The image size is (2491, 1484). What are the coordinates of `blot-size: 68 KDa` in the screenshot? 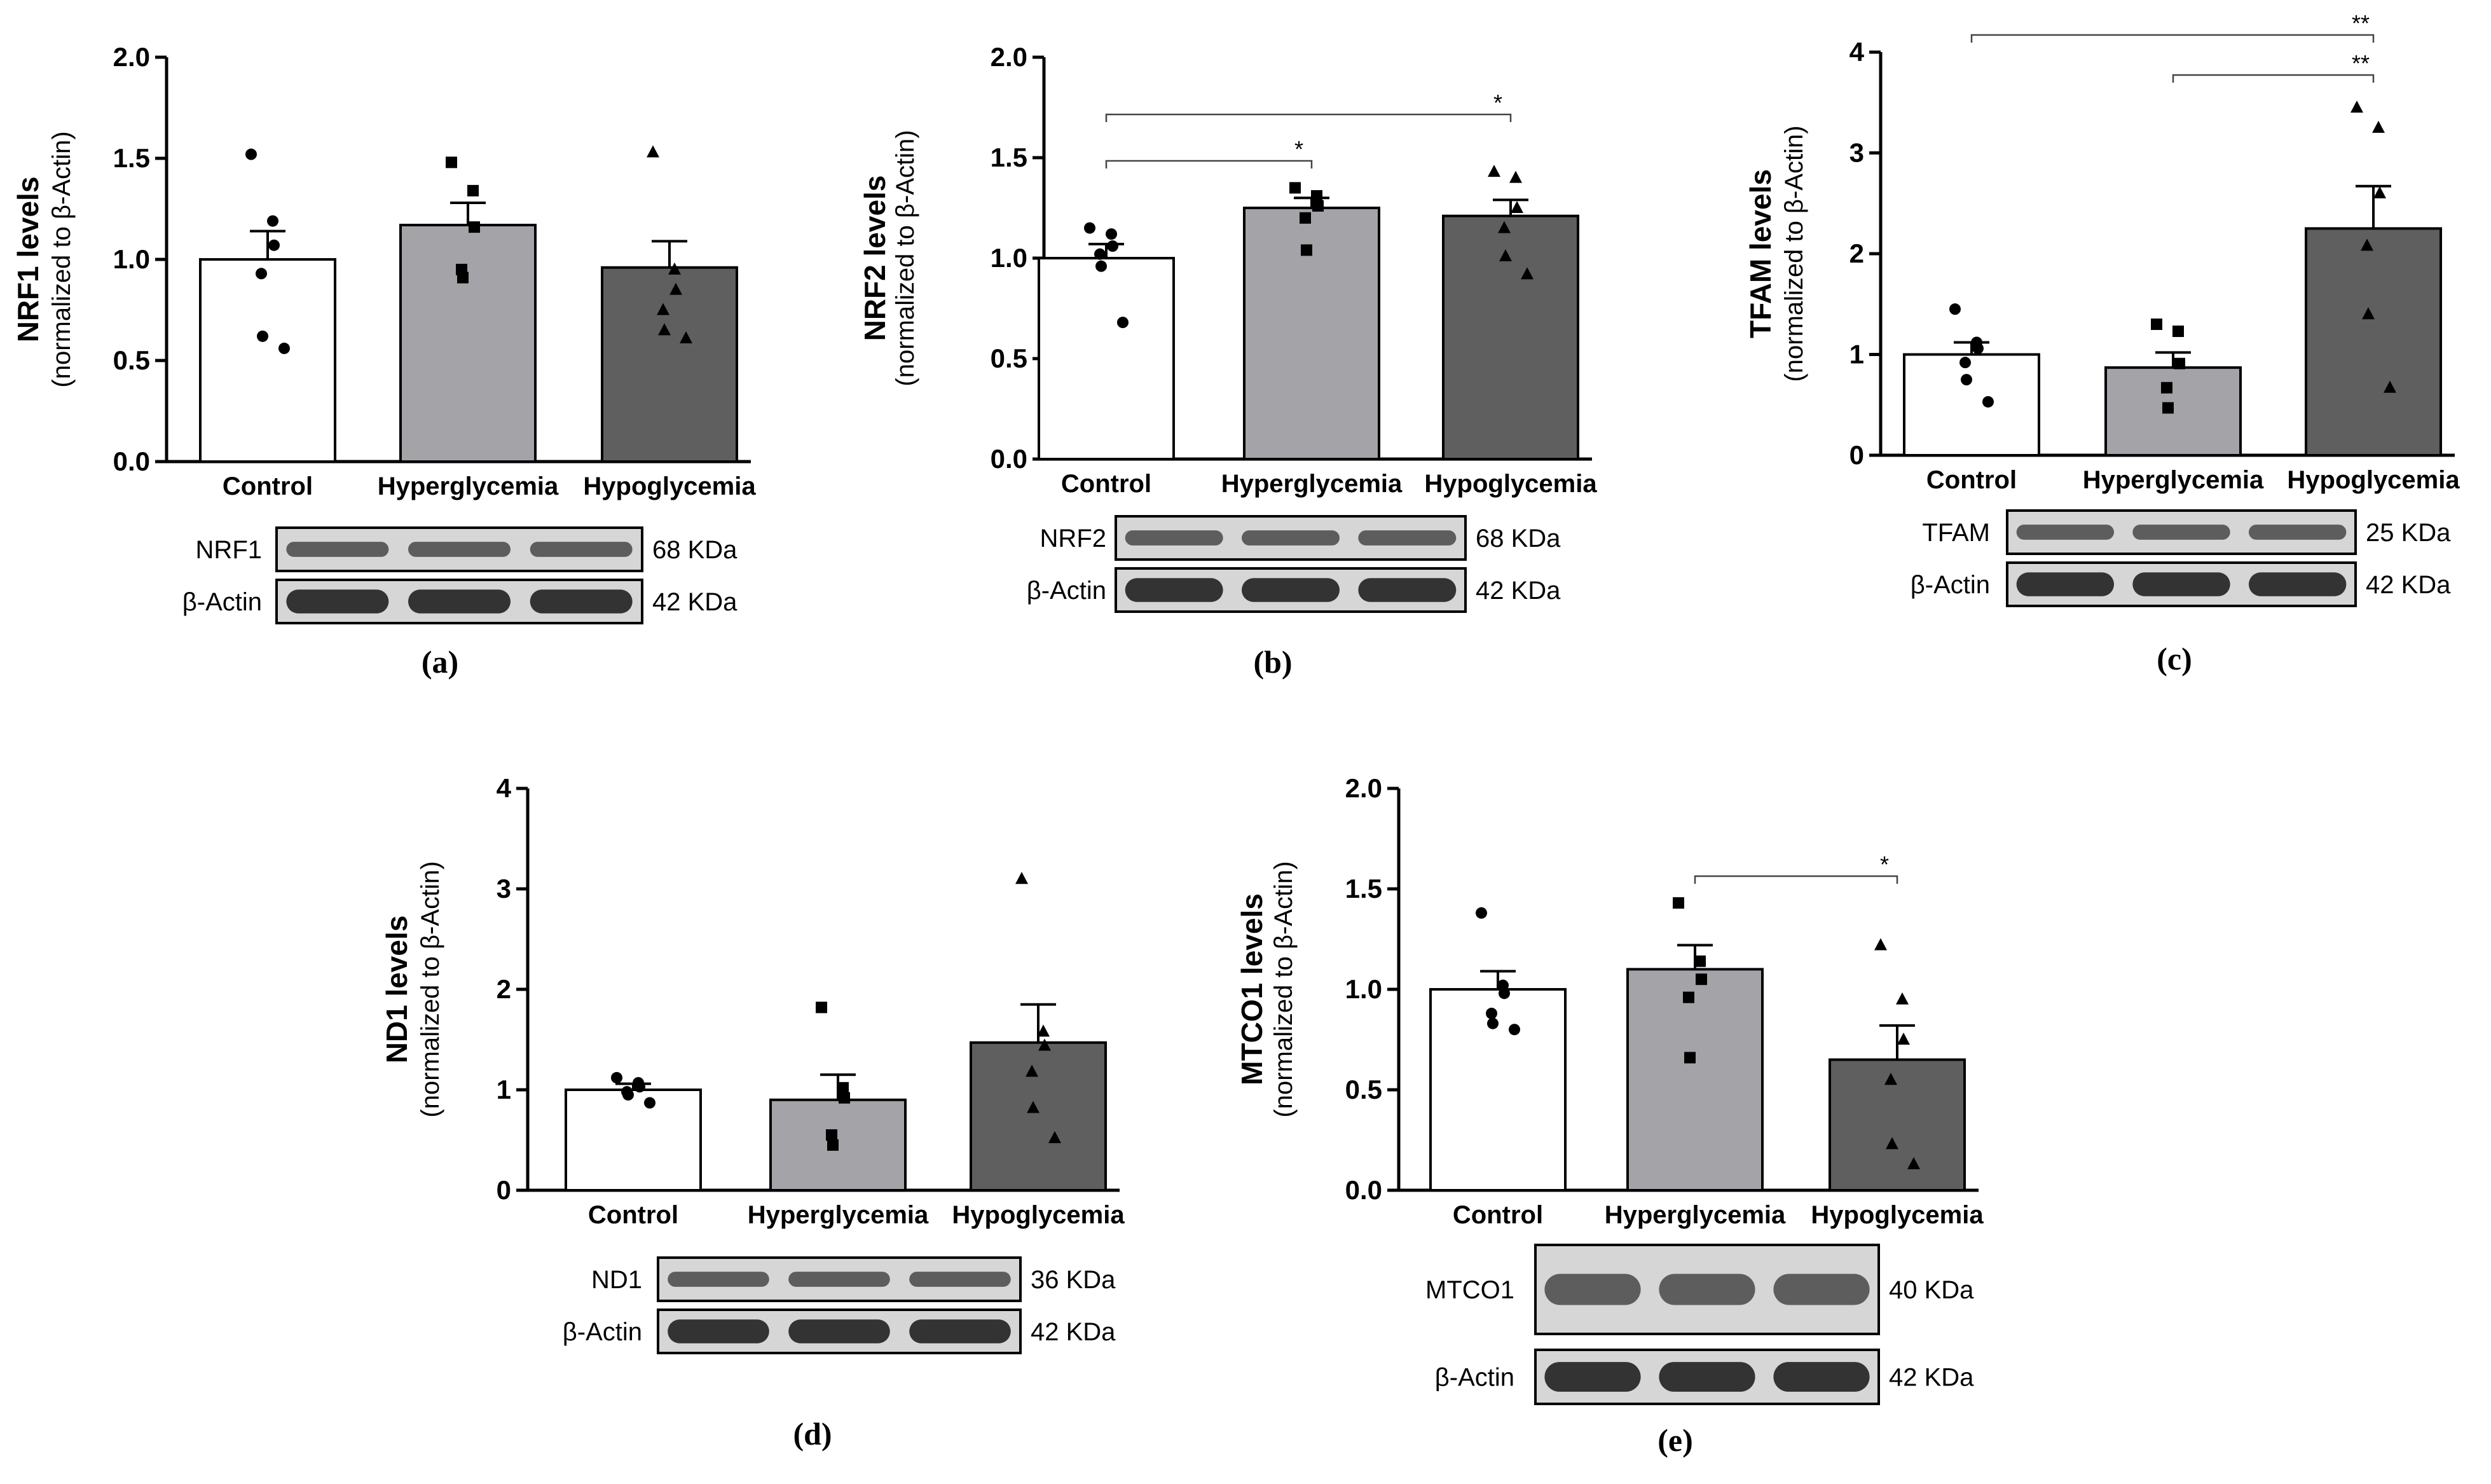 It's located at (1519, 539).